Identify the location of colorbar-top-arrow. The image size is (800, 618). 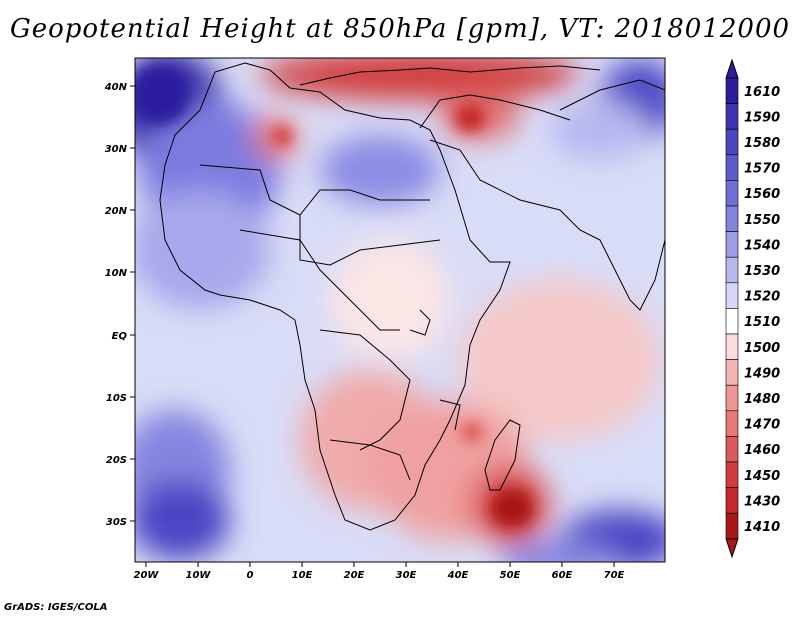
(732, 68).